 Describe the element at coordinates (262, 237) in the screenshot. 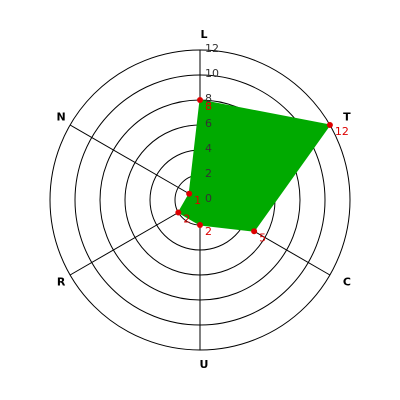

I see `data-label: 5` at that location.